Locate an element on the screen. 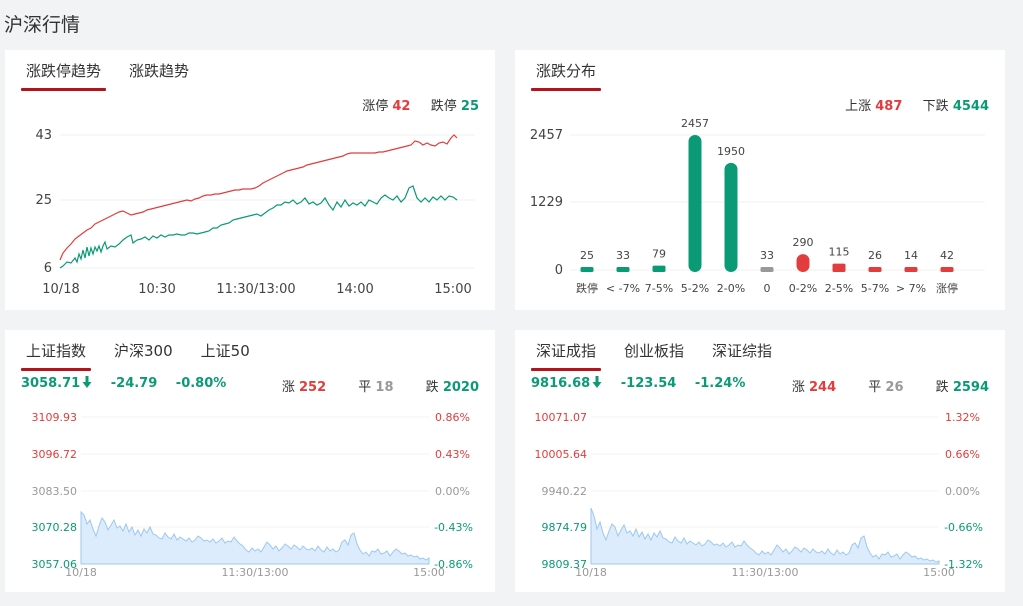 Image resolution: width=1023 pixels, height=606 pixels. category-label: 跌停 is located at coordinates (587, 288).